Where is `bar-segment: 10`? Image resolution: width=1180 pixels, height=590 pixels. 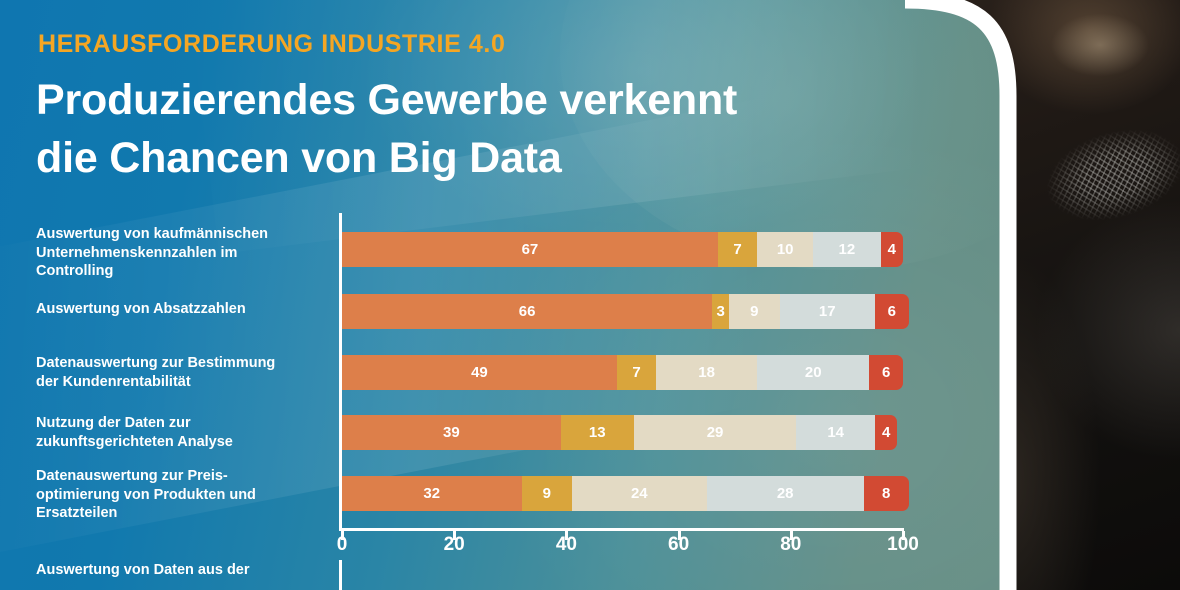
bar-segment: 10 is located at coordinates (785, 249).